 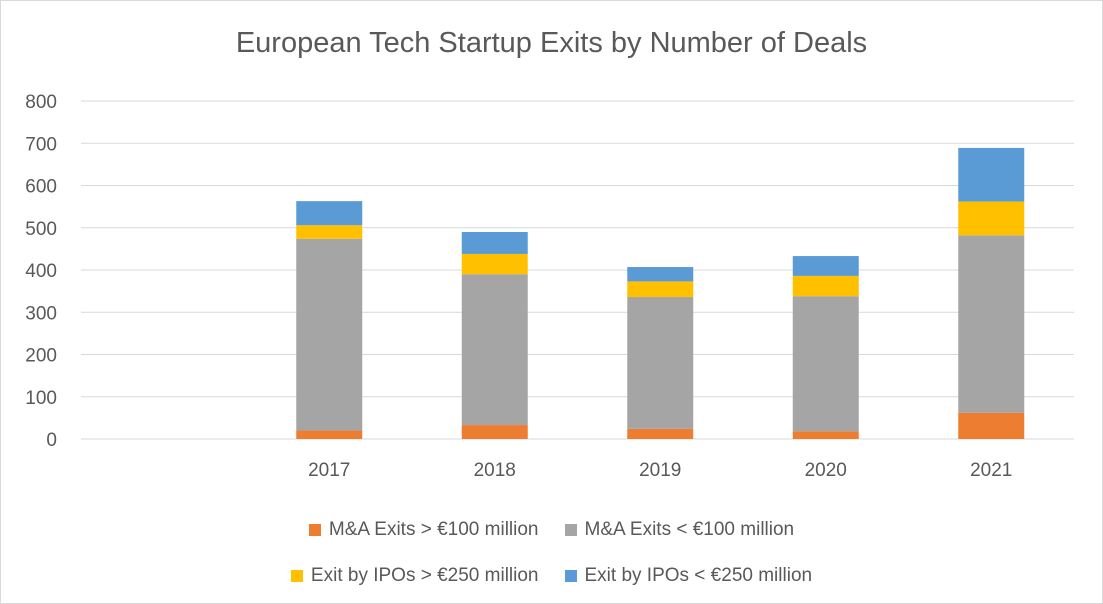 I want to click on y-tick-label: 200, so click(x=41, y=356).